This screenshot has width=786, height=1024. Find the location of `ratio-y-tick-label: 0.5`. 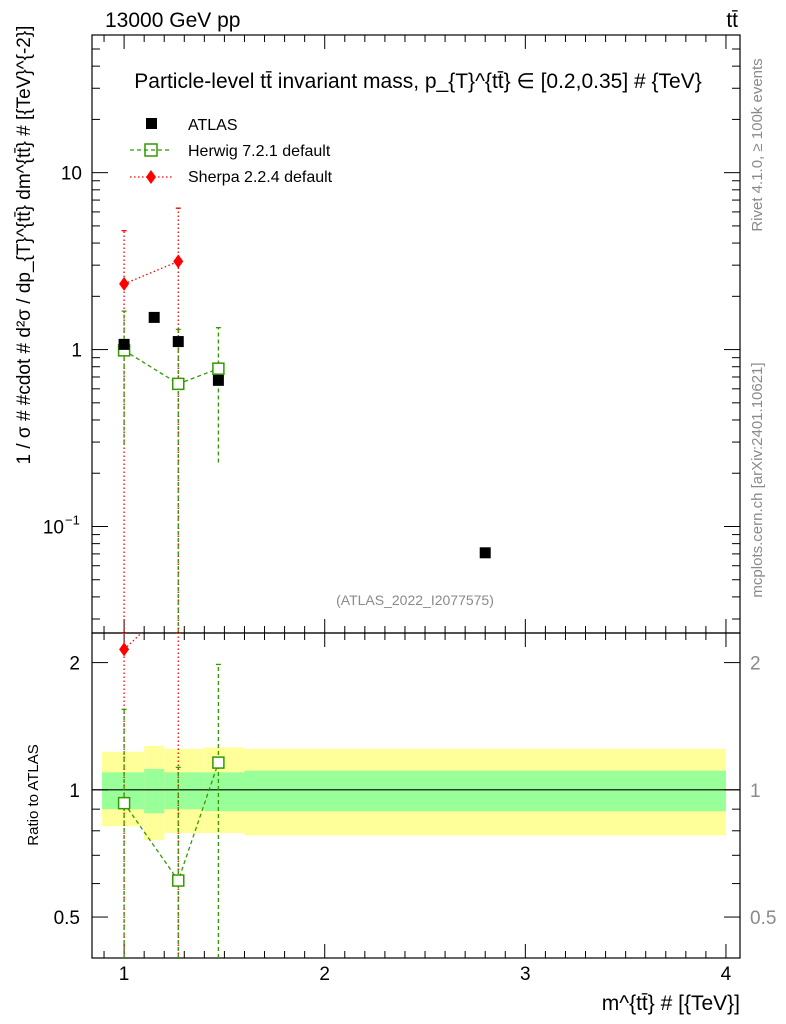

ratio-y-tick-label: 0.5 is located at coordinates (67, 918).